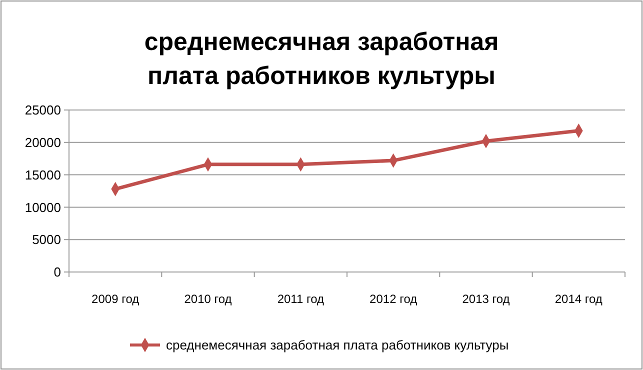 Image resolution: width=643 pixels, height=370 pixels. What do you see at coordinates (486, 299) in the screenshot?
I see `x-tick-label: 2013 год` at bounding box center [486, 299].